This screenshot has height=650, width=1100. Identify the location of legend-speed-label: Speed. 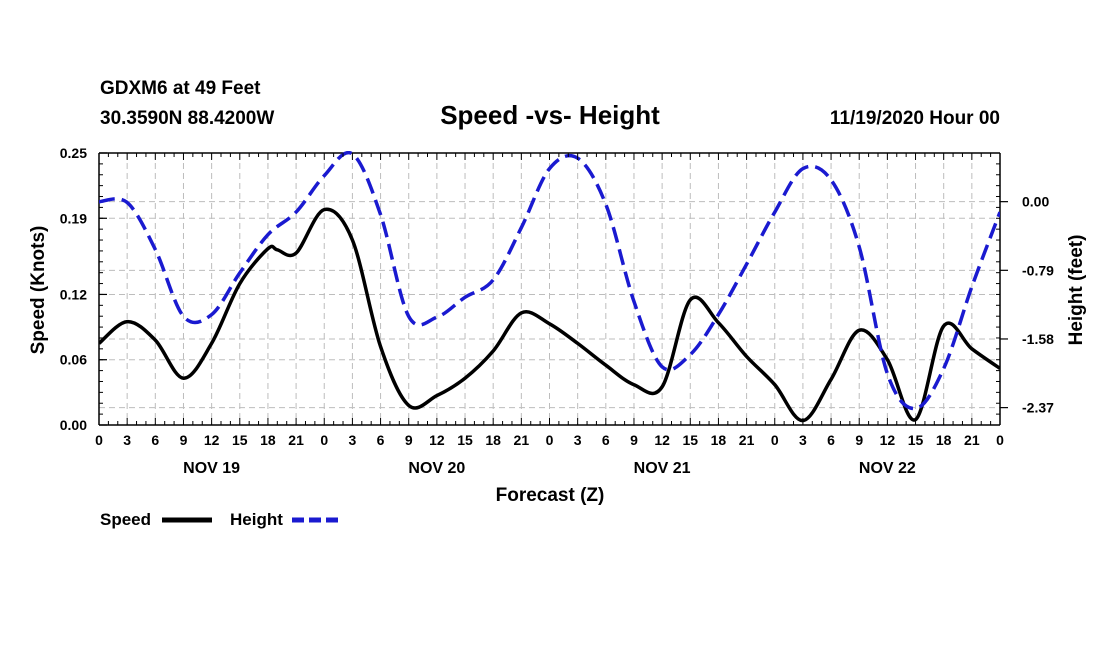
(125, 519).